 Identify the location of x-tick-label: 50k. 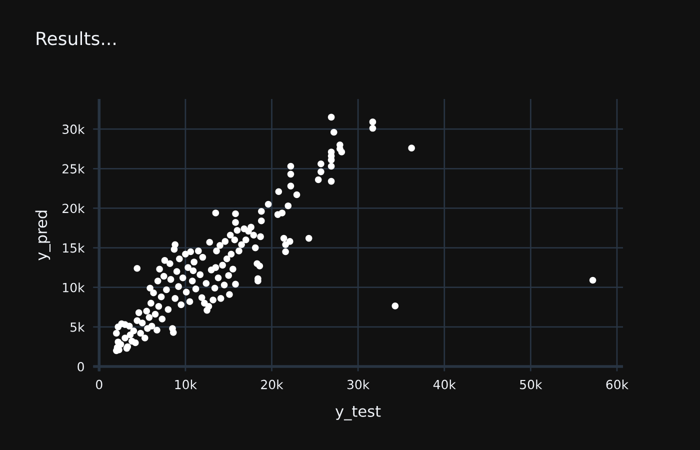
(531, 385).